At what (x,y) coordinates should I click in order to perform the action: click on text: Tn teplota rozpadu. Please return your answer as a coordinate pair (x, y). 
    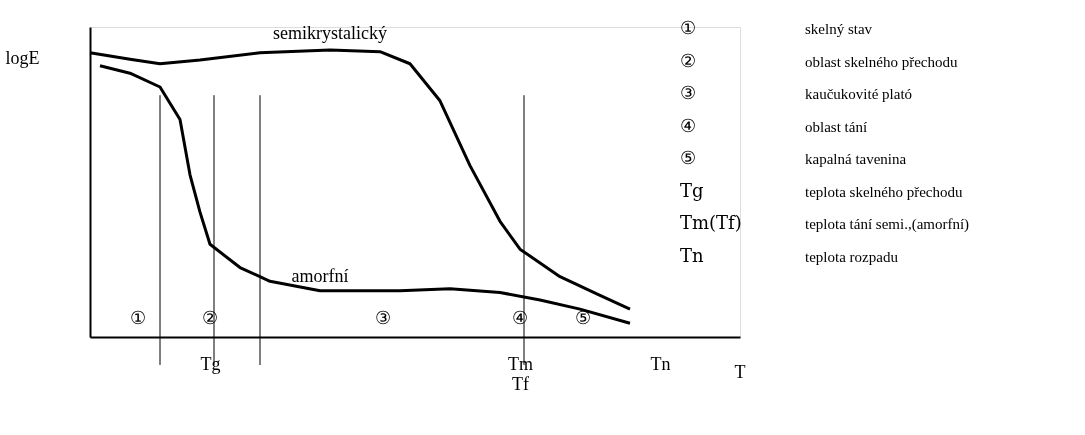
    Looking at the image, I should click on (789, 255).